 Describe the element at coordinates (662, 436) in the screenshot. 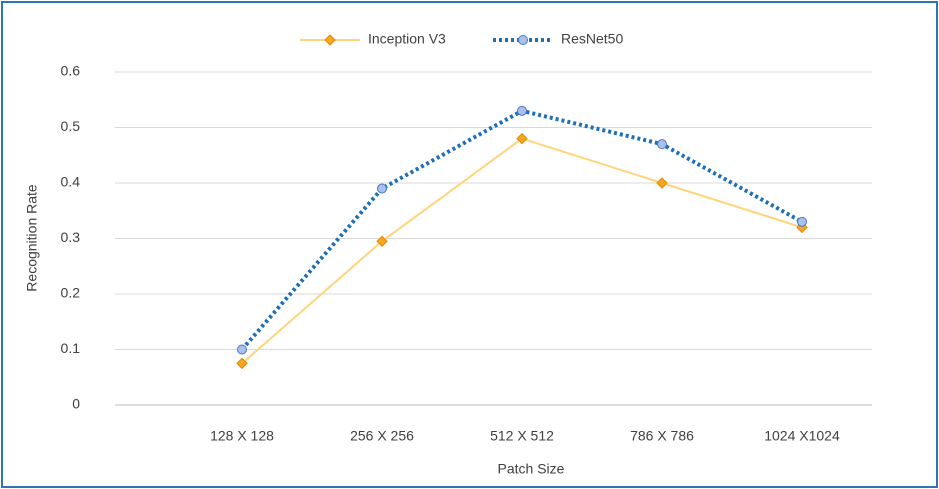

I see `x-tick-label: 786 X 786` at that location.